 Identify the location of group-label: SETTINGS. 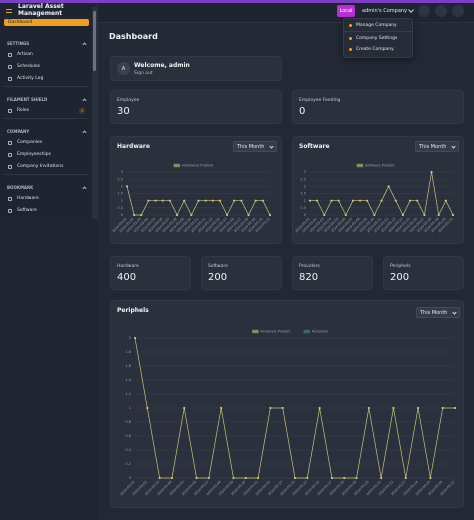
(18, 43).